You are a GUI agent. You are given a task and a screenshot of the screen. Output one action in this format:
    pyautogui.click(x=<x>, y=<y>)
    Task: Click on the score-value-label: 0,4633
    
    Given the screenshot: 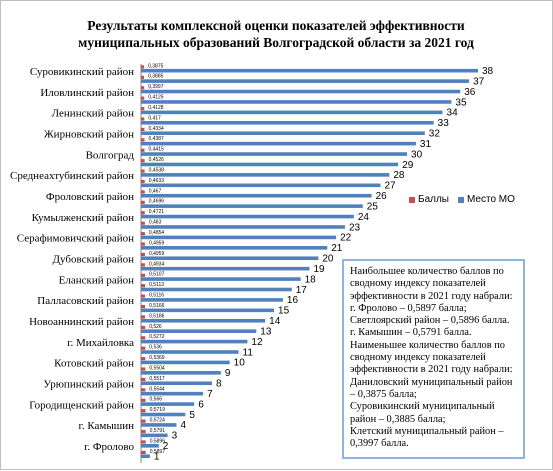 What is the action you would take?
    pyautogui.click(x=157, y=181)
    